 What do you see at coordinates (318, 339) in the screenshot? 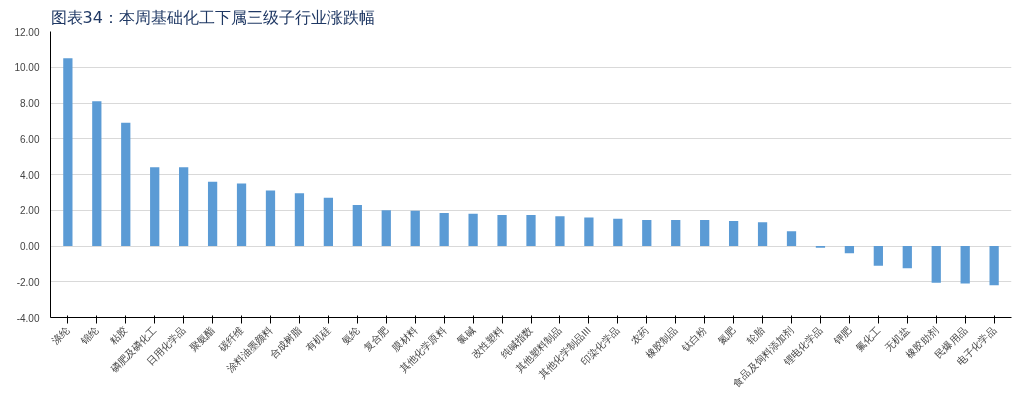
I see `x-tick-label: 有机硅` at bounding box center [318, 339].